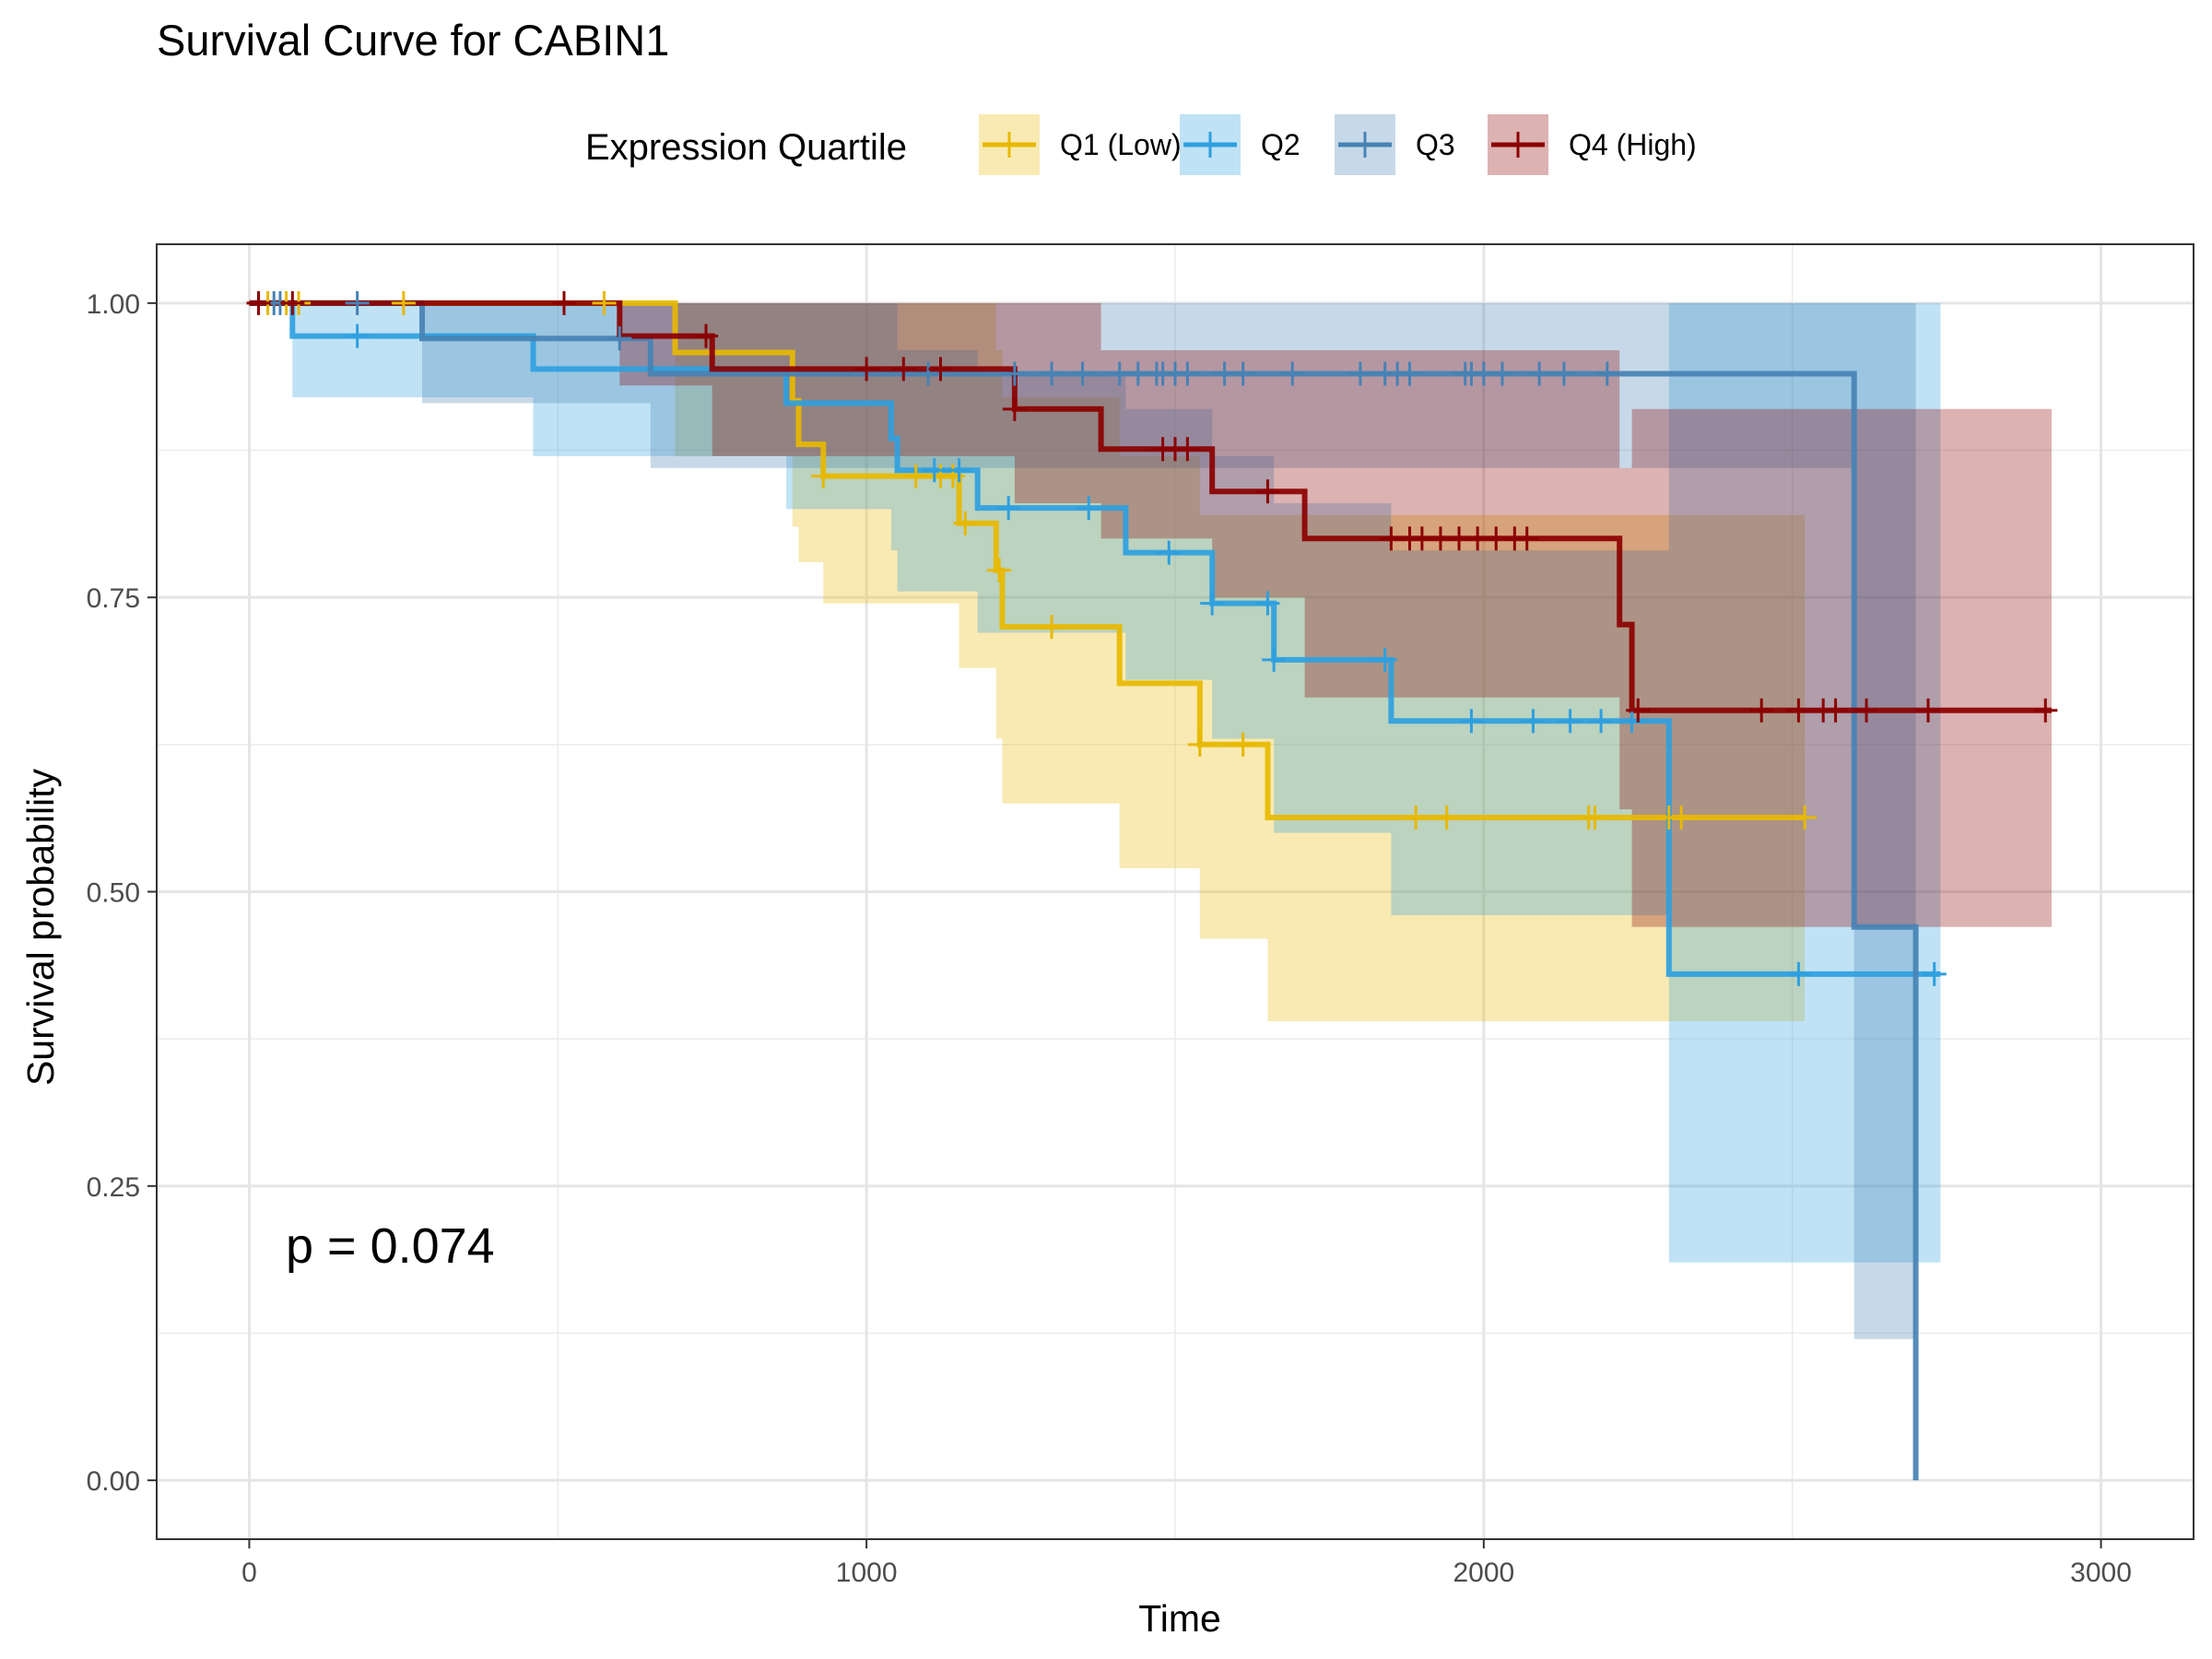  I want to click on x-axis-label: Time, so click(1179, 1618).